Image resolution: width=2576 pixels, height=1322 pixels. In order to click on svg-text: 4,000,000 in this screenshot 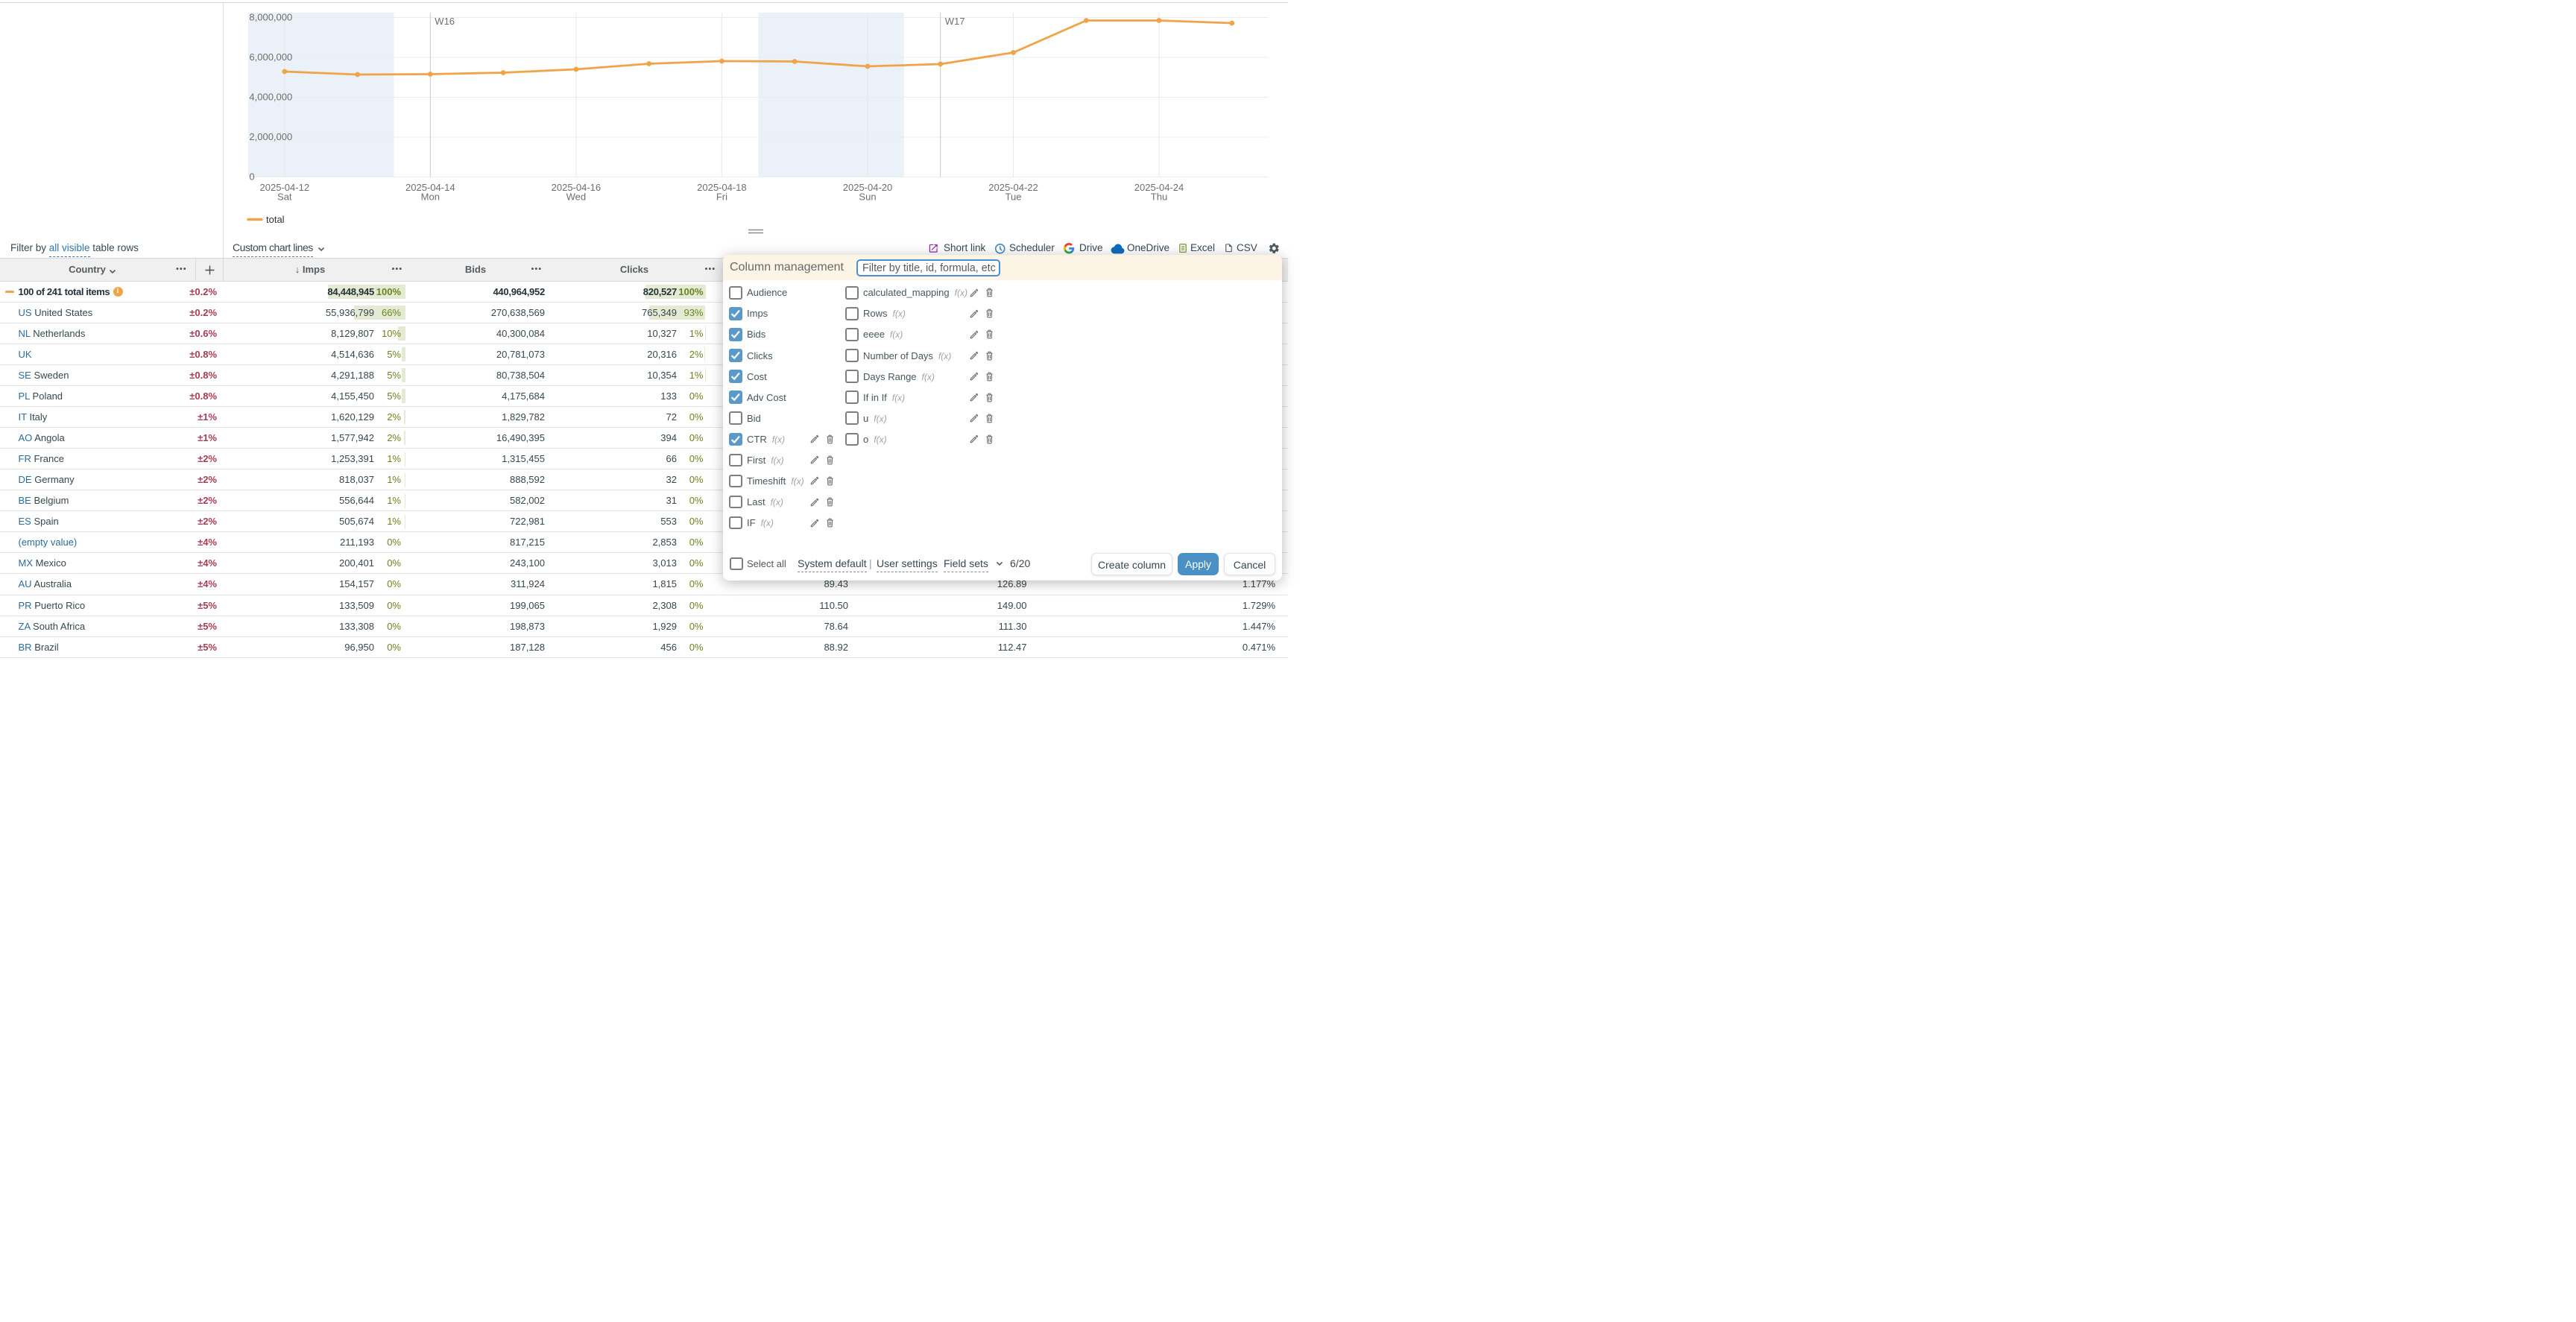, I will do `click(270, 96)`.